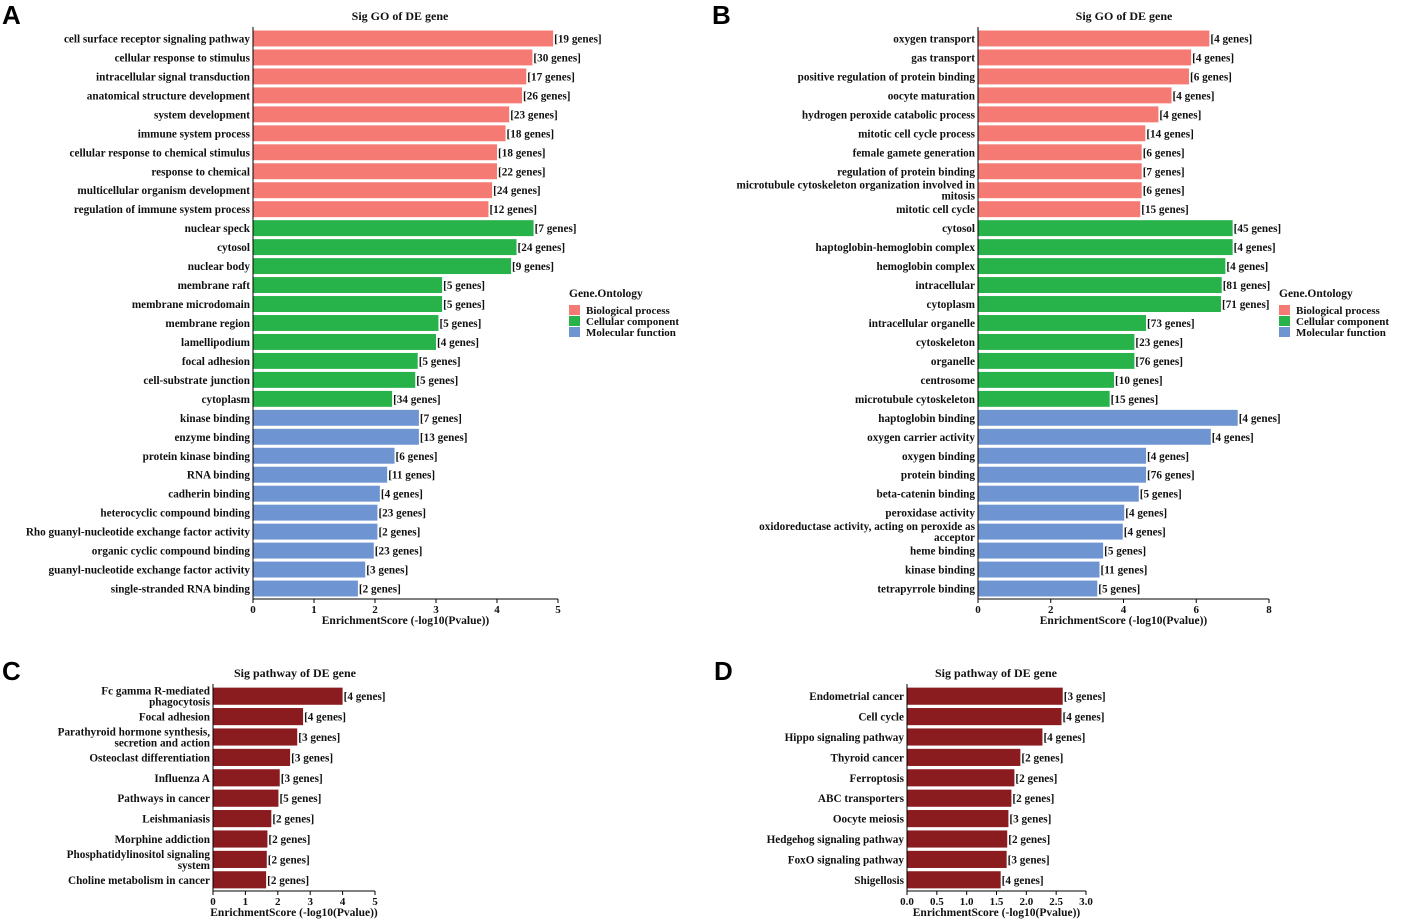 The height and width of the screenshot is (923, 1402). Describe the element at coordinates (310, 902) in the screenshot. I see `panel-c-x-tick-label: 3` at that location.